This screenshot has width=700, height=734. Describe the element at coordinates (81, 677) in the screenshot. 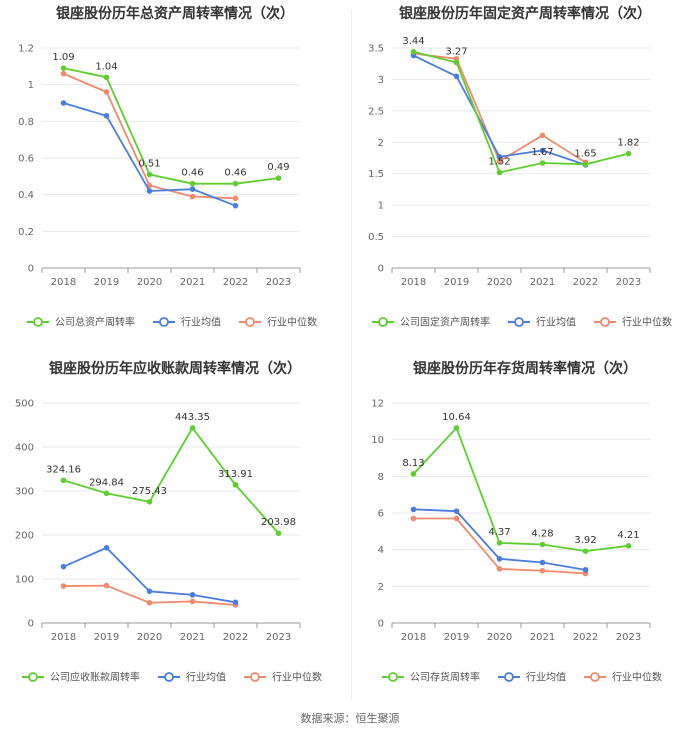

I see `legend-item-company: 公司应收账款周转率` at that location.